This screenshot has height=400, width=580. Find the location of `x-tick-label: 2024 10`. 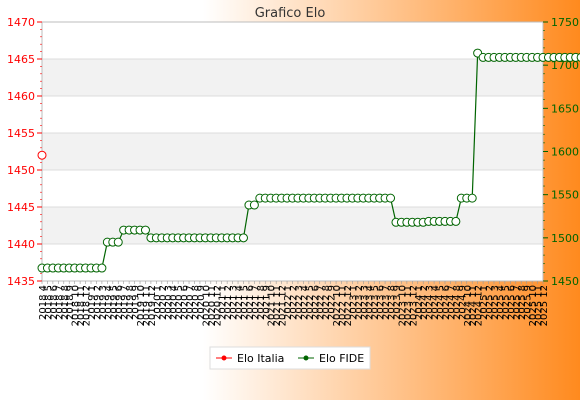

x-tick-label: 2024 10 is located at coordinates (468, 305).